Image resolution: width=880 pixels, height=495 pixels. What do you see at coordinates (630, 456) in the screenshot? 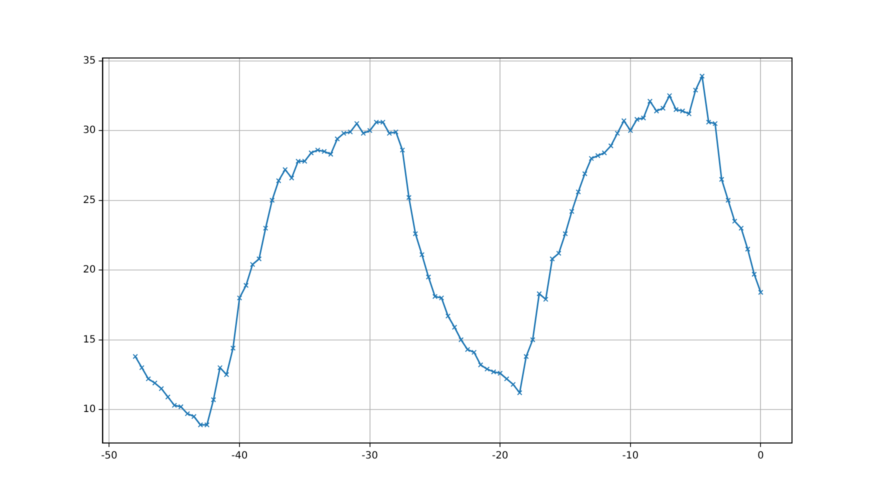
I see `x-tick-label: -10` at bounding box center [630, 456].